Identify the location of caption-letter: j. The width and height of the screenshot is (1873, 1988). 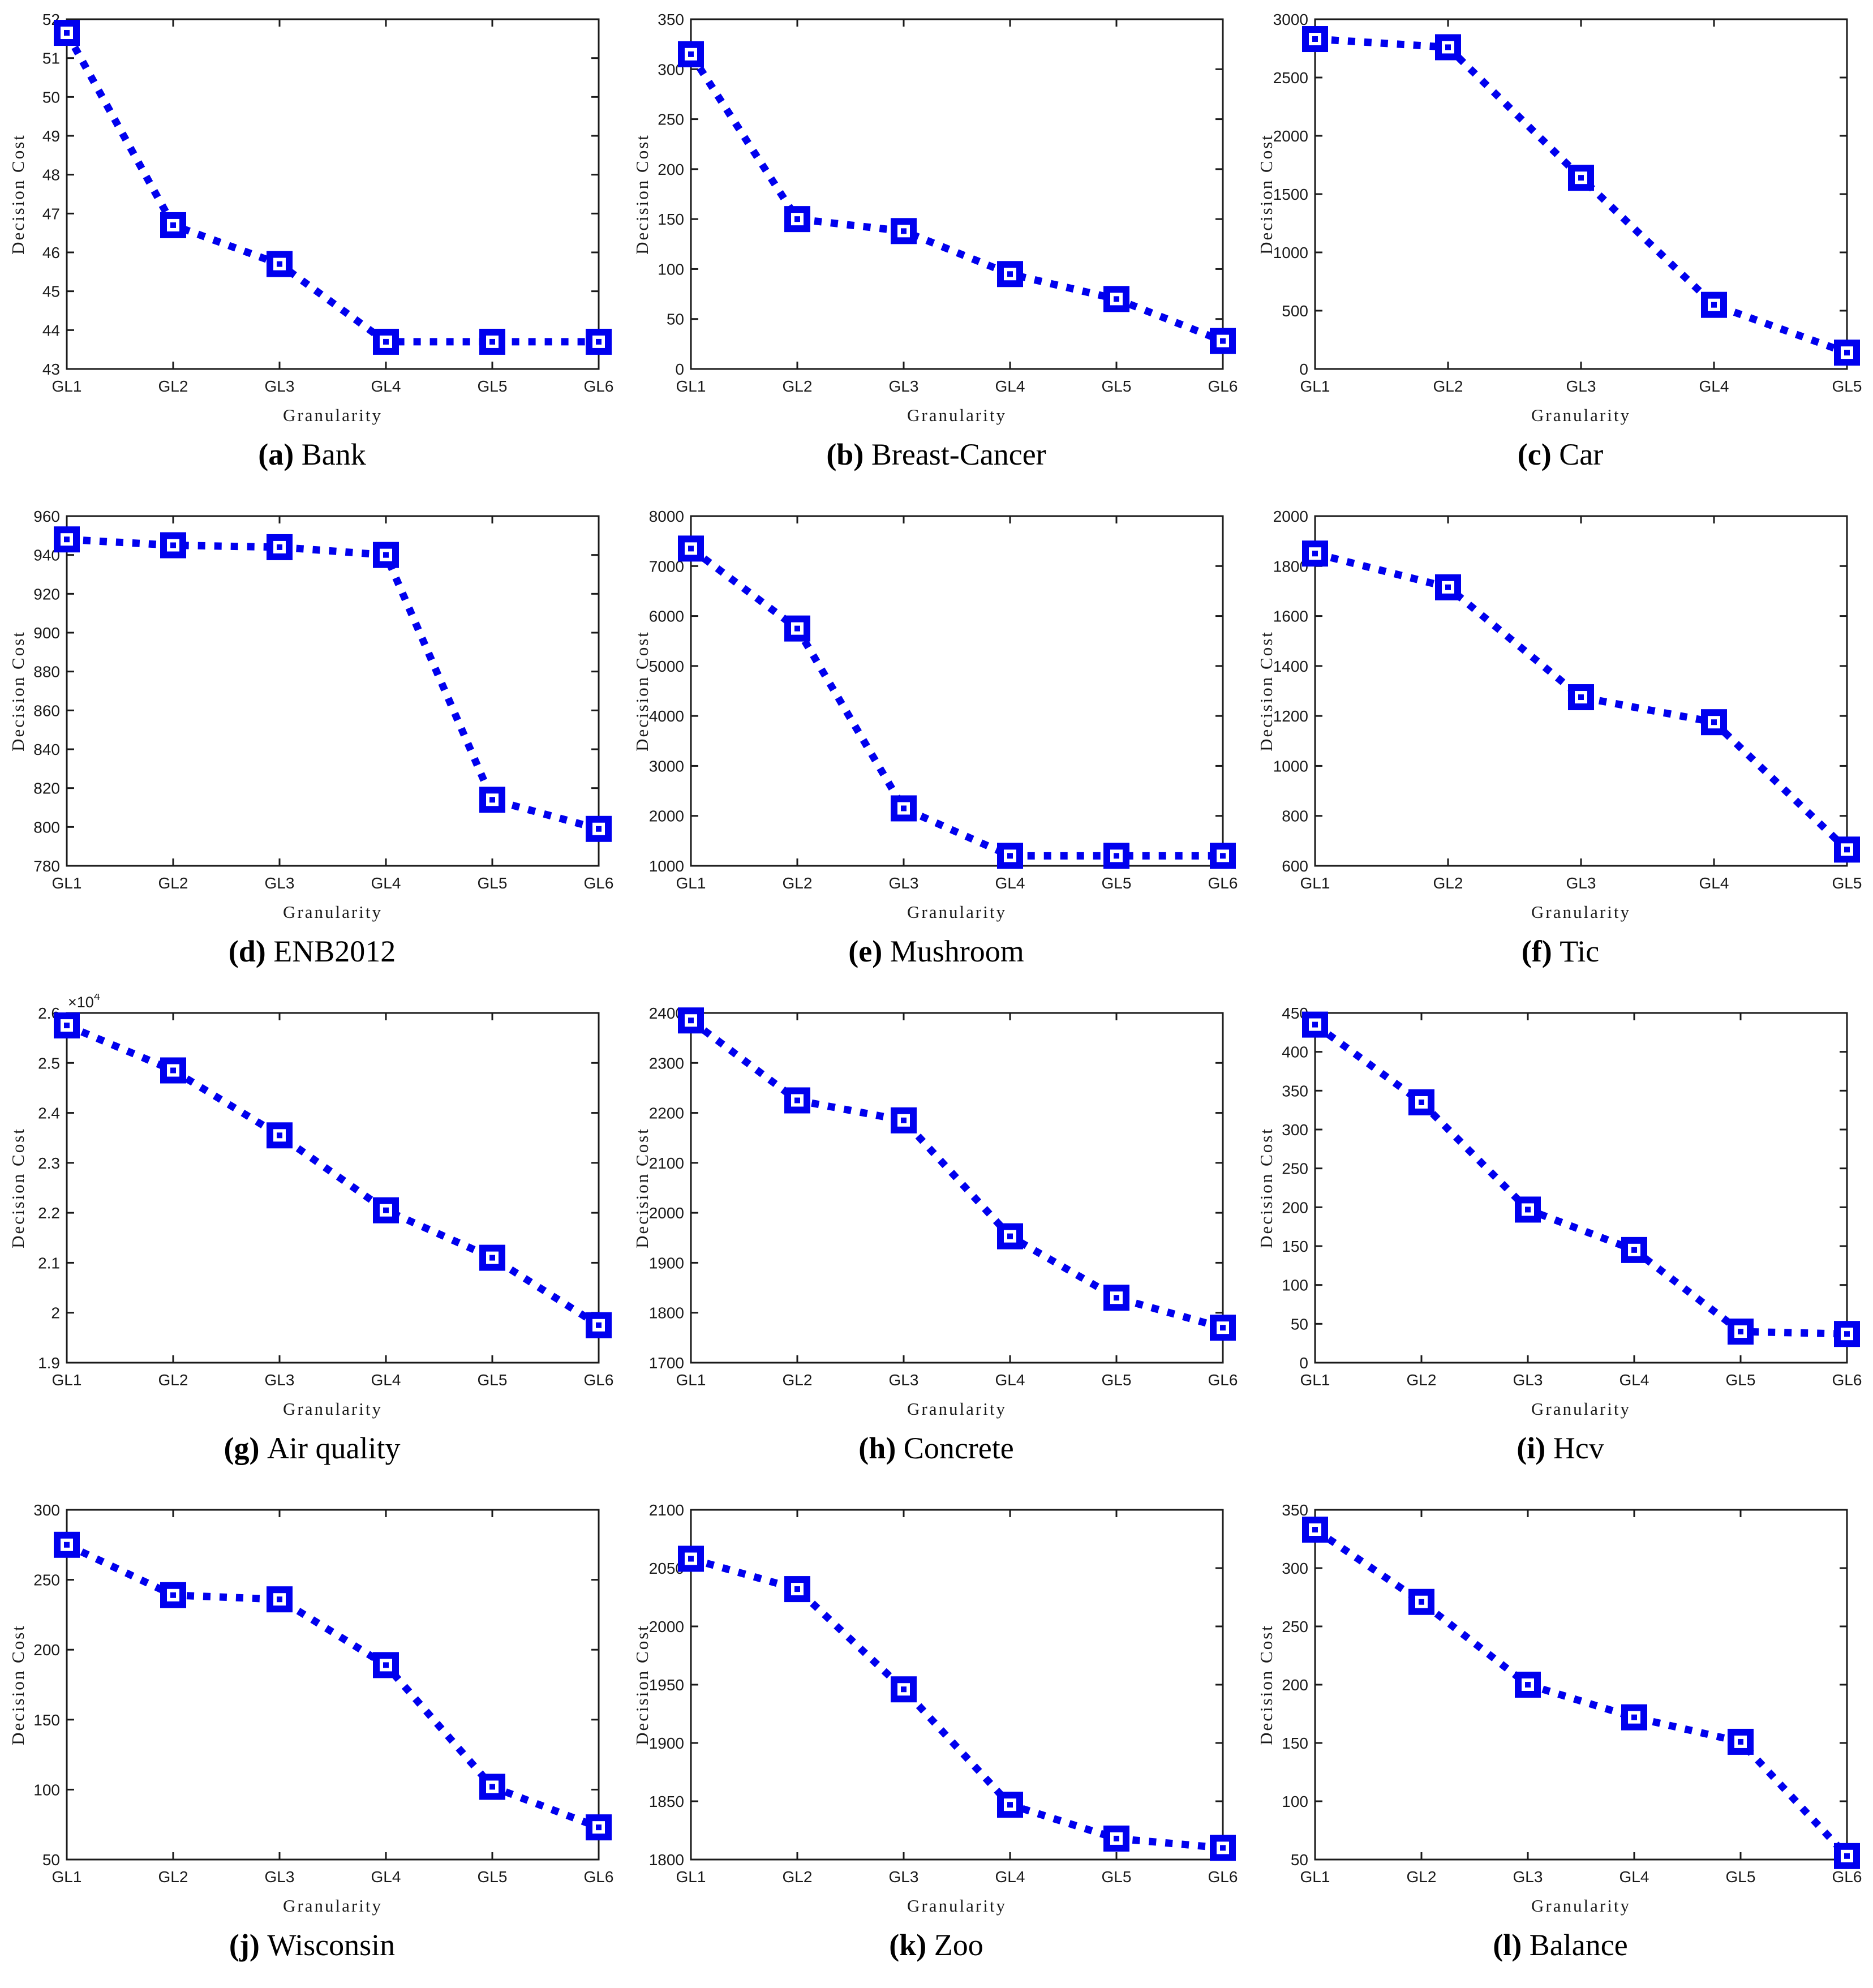
(245, 1945).